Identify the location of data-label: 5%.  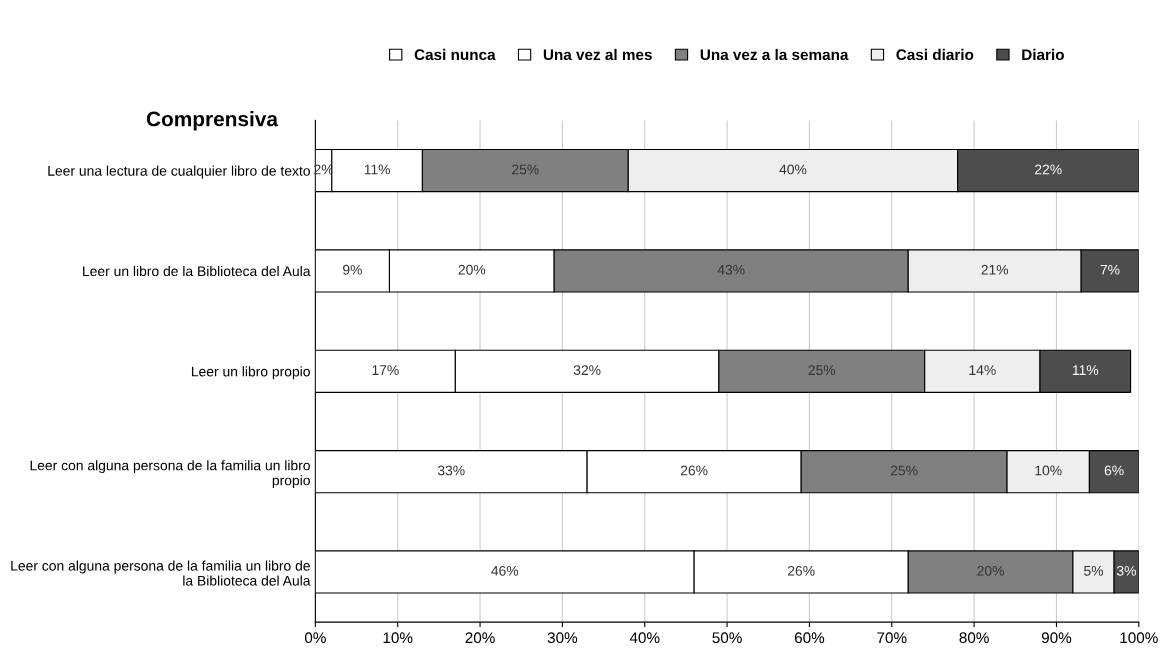
(1094, 570).